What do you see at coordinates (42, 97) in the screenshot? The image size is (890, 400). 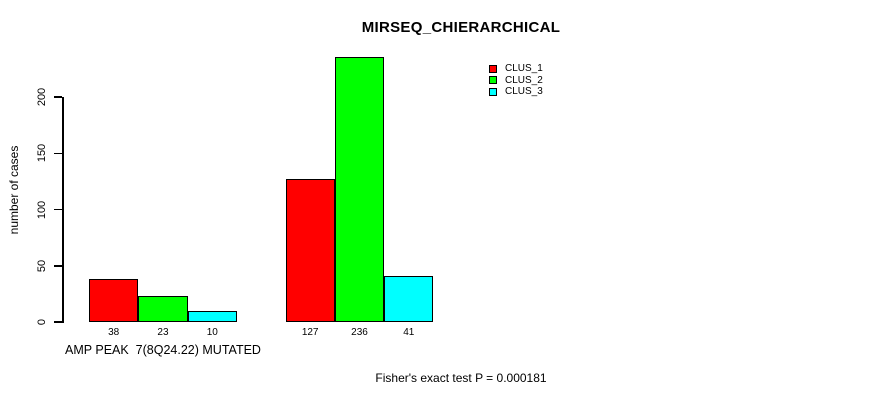 I see `y-tick-label: 200` at bounding box center [42, 97].